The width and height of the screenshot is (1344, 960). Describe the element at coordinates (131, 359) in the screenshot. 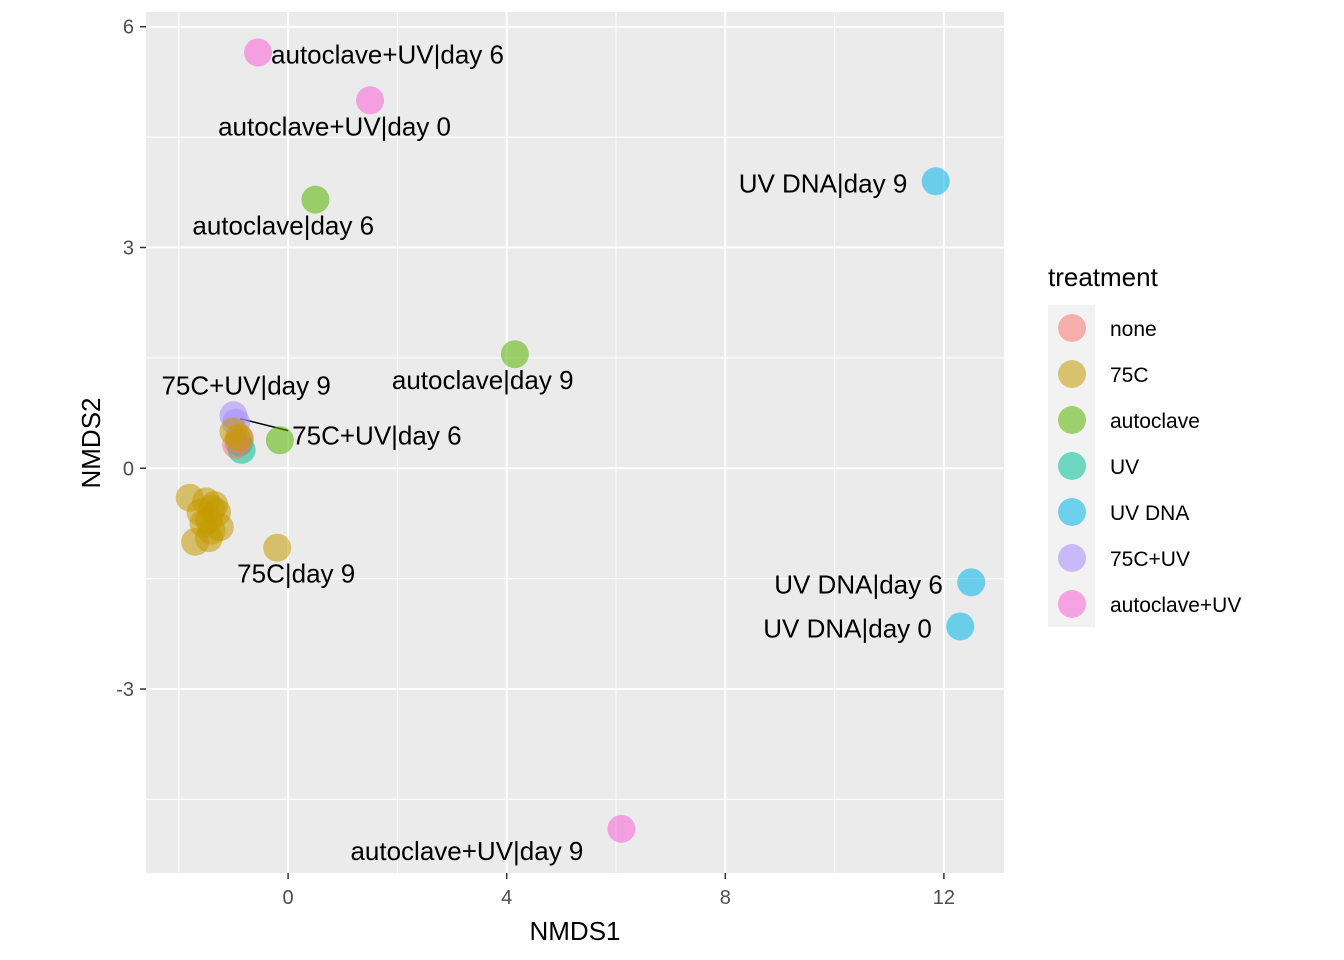

I see `y-axis-ticks: -3 0 3 6` at that location.